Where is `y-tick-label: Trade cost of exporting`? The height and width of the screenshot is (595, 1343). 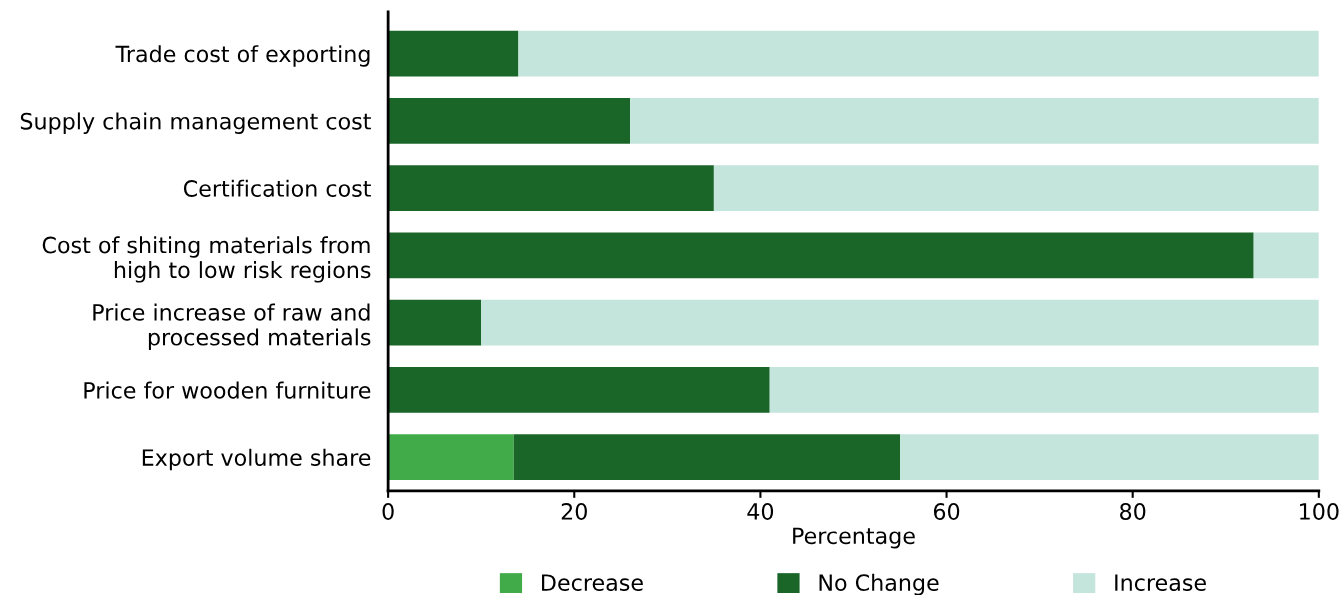 y-tick-label: Trade cost of exporting is located at coordinates (242, 56).